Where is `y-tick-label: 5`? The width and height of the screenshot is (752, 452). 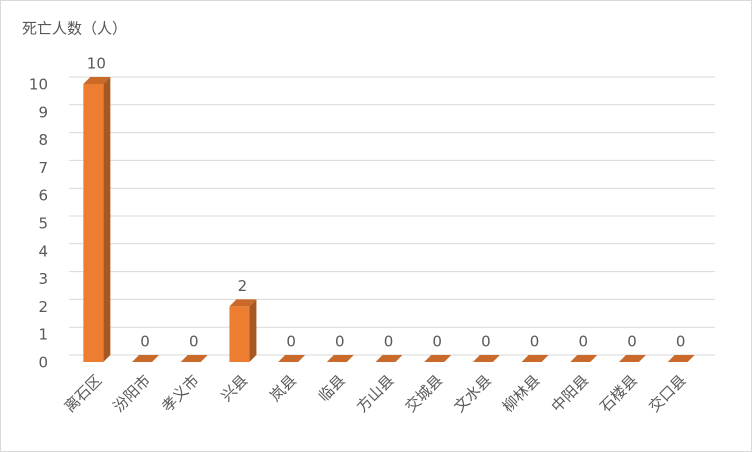 y-tick-label: 5 is located at coordinates (43, 224).